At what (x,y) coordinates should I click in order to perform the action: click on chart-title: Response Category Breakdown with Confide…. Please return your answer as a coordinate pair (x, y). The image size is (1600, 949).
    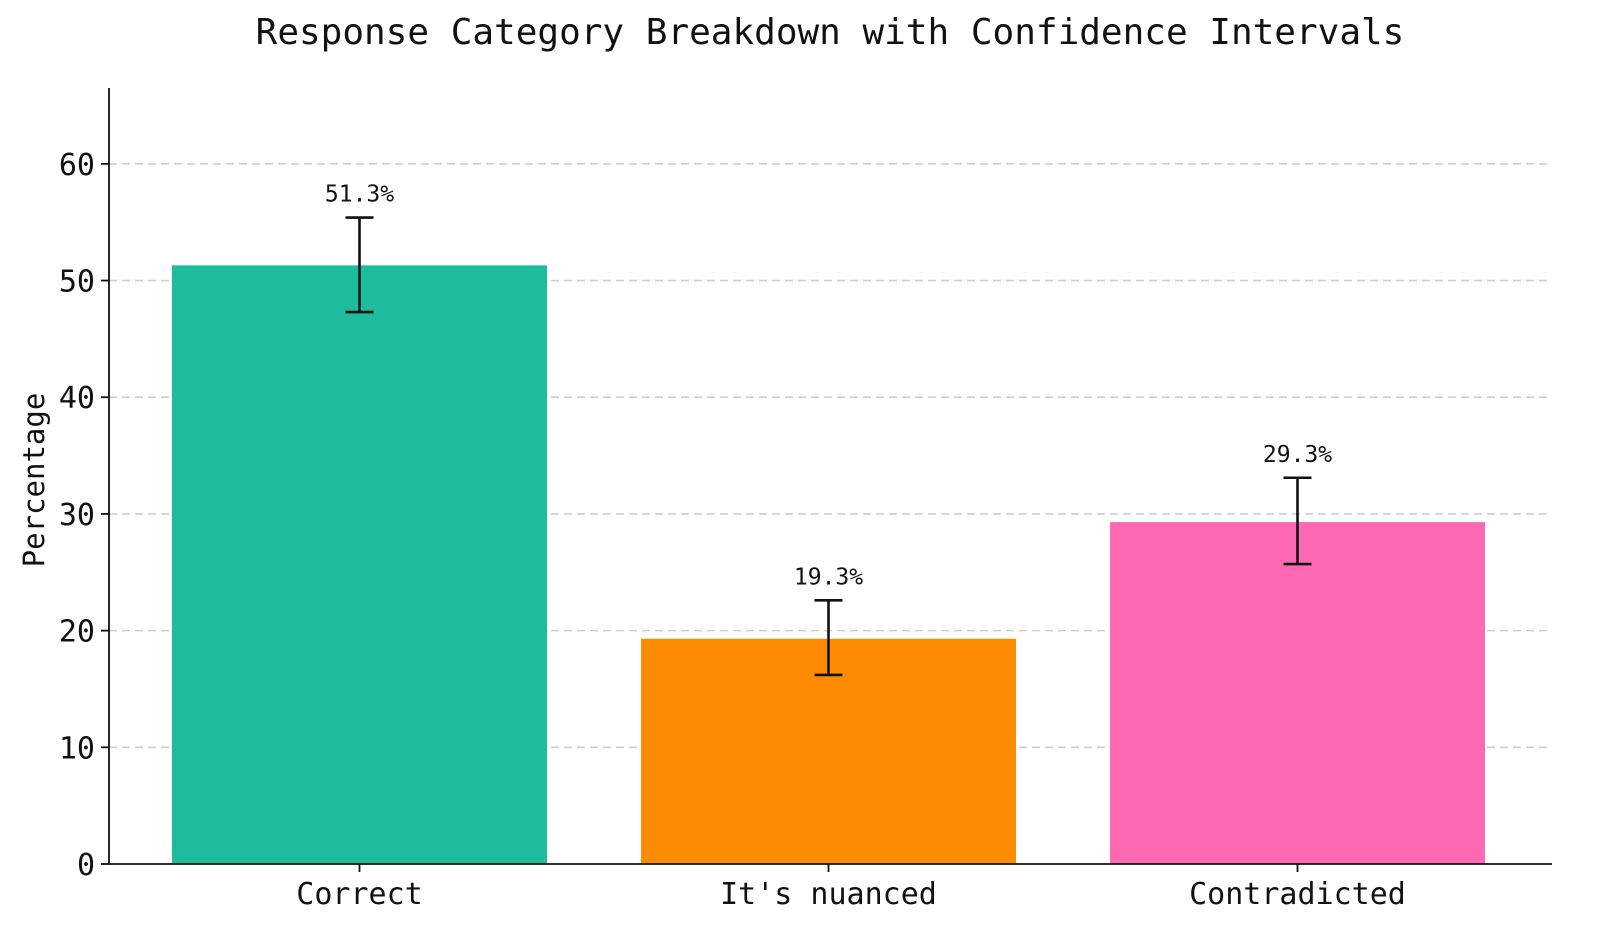
    Looking at the image, I should click on (830, 32).